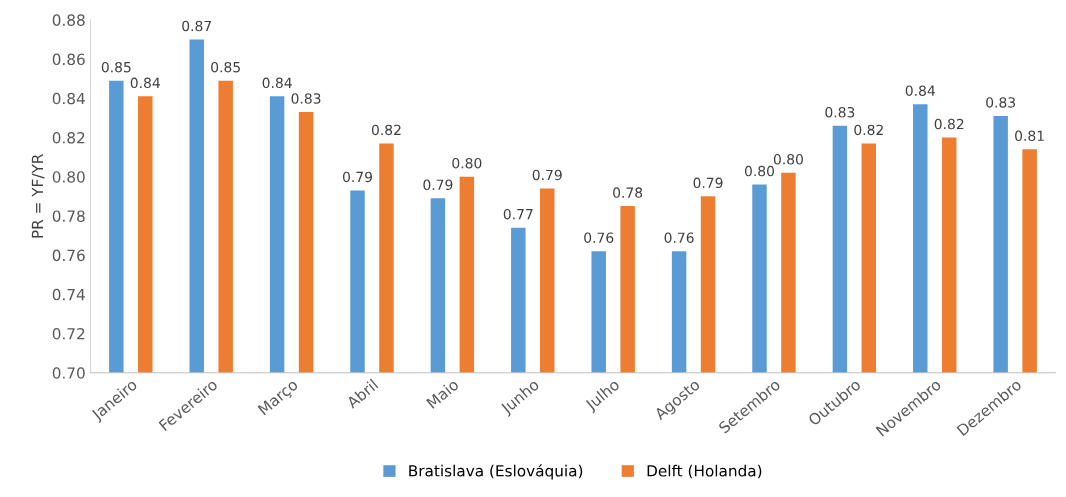 The width and height of the screenshot is (1066, 497). I want to click on y-tick-label: 0.82, so click(68, 137).